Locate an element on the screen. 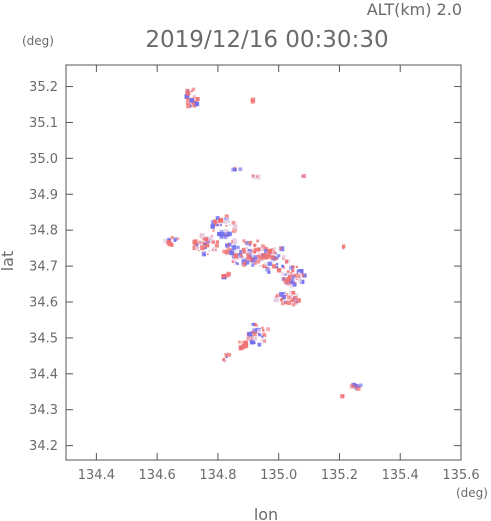 The height and width of the screenshot is (521, 491). y-tick-label: 34.8 is located at coordinates (43, 231).